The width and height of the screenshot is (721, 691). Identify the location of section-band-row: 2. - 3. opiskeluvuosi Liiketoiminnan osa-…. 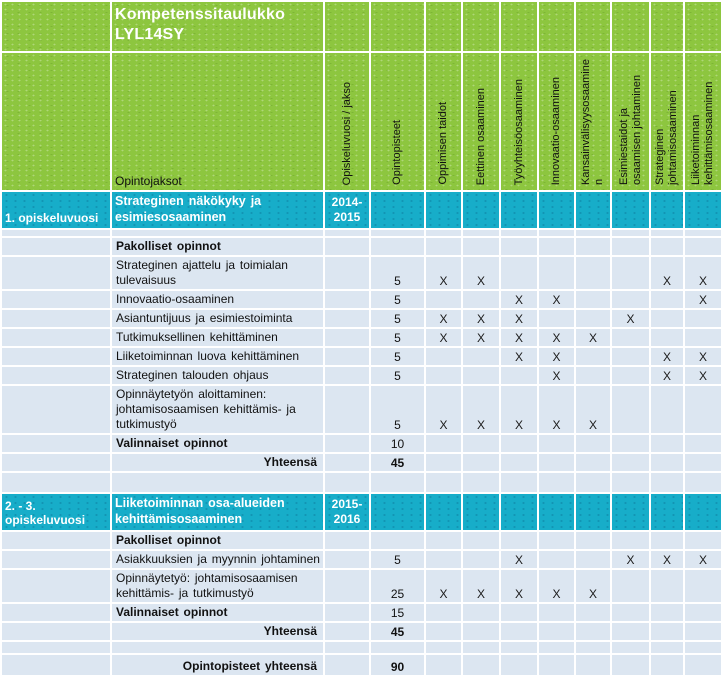
(360, 512).